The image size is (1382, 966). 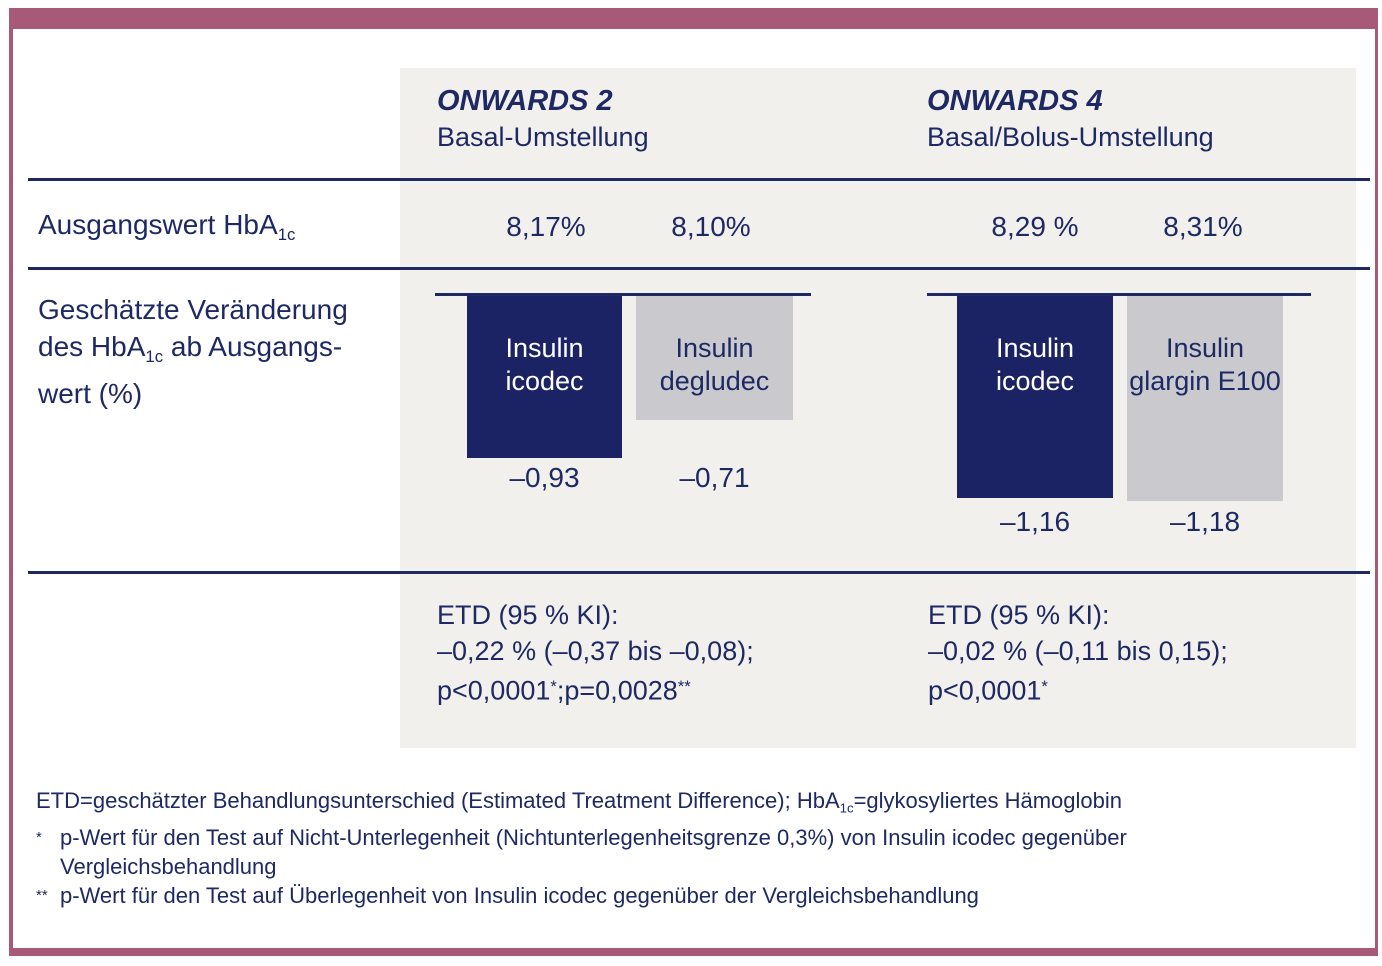 What do you see at coordinates (714, 477) in the screenshot?
I see `bar-value-onwards2-degludec: –0,71` at bounding box center [714, 477].